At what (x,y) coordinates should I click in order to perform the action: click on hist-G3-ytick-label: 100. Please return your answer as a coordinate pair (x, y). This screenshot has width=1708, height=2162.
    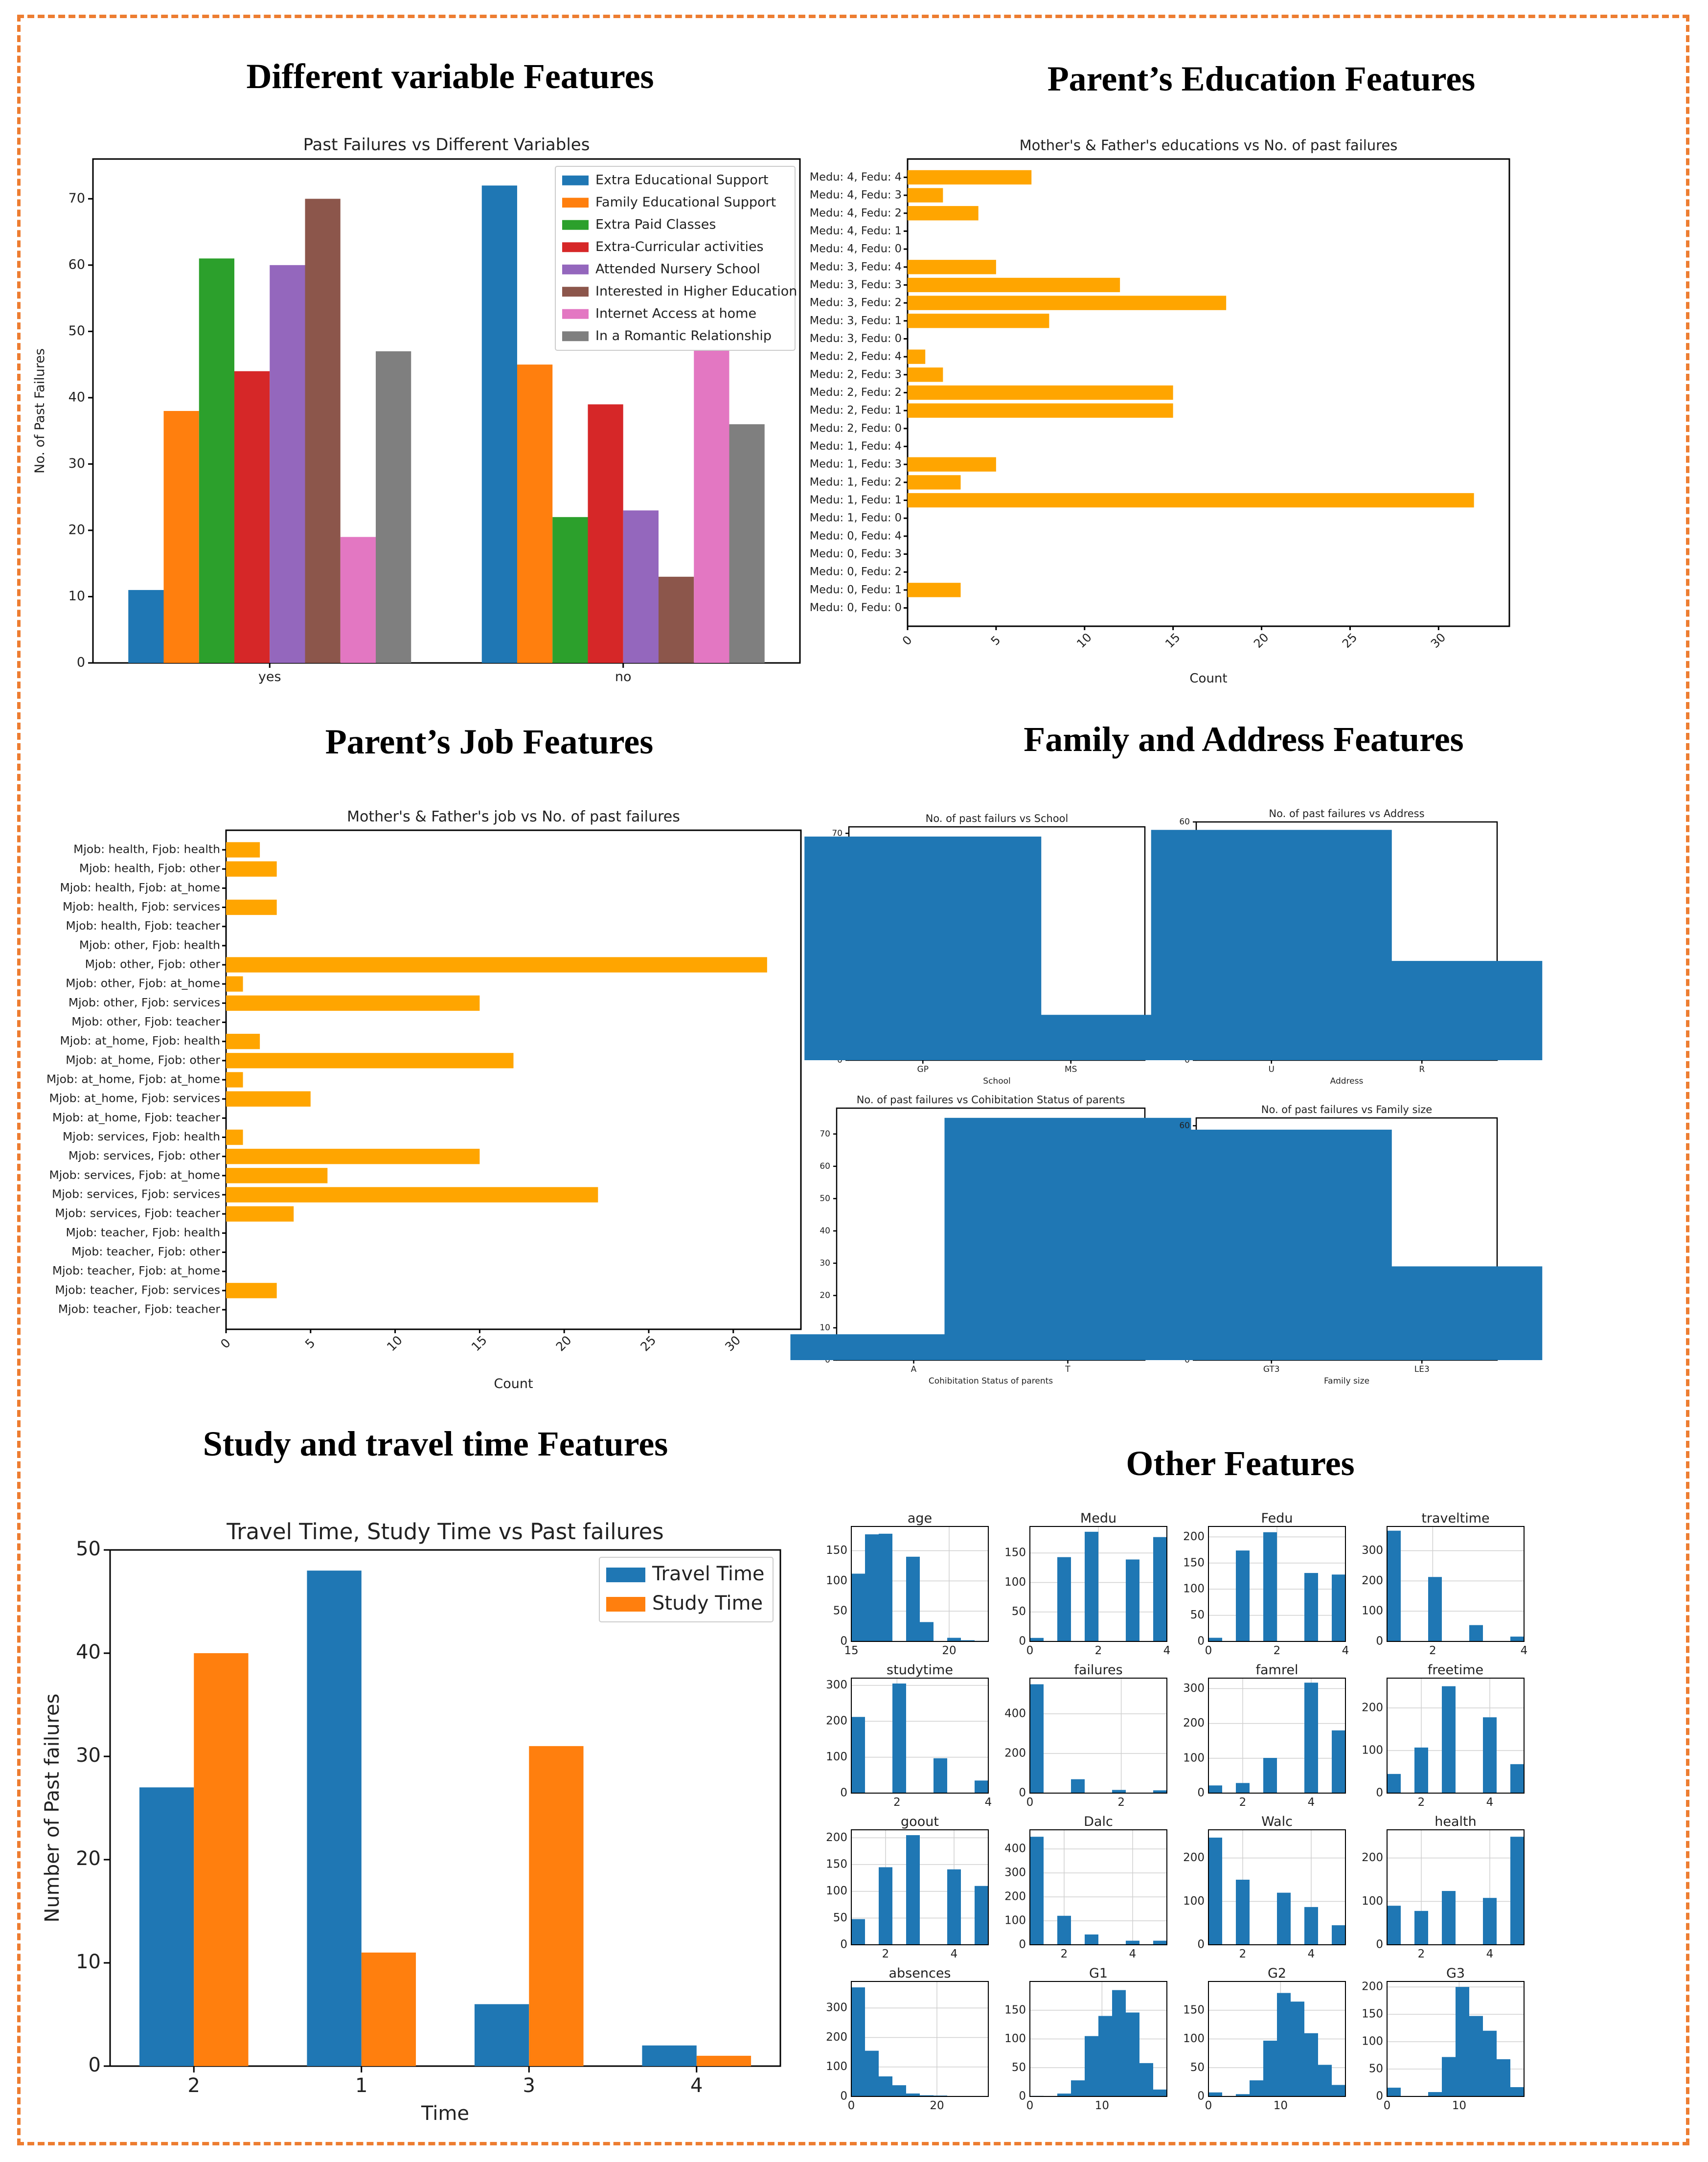
    Looking at the image, I should click on (1372, 2042).